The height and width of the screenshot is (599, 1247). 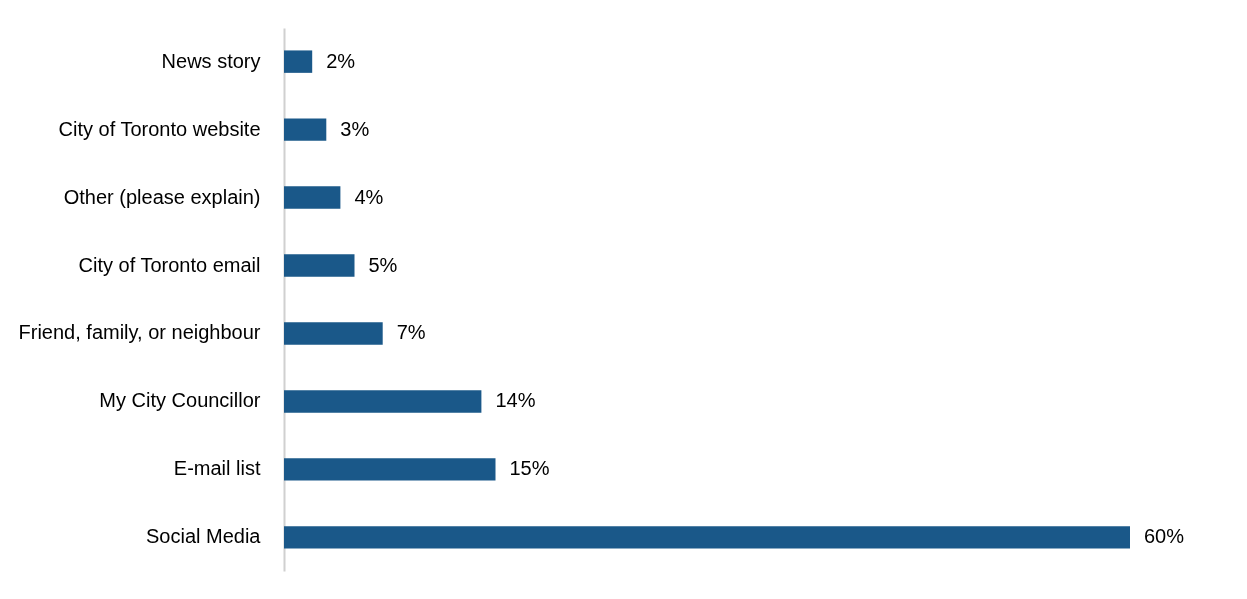 What do you see at coordinates (515, 400) in the screenshot?
I see `data-label: 14%` at bounding box center [515, 400].